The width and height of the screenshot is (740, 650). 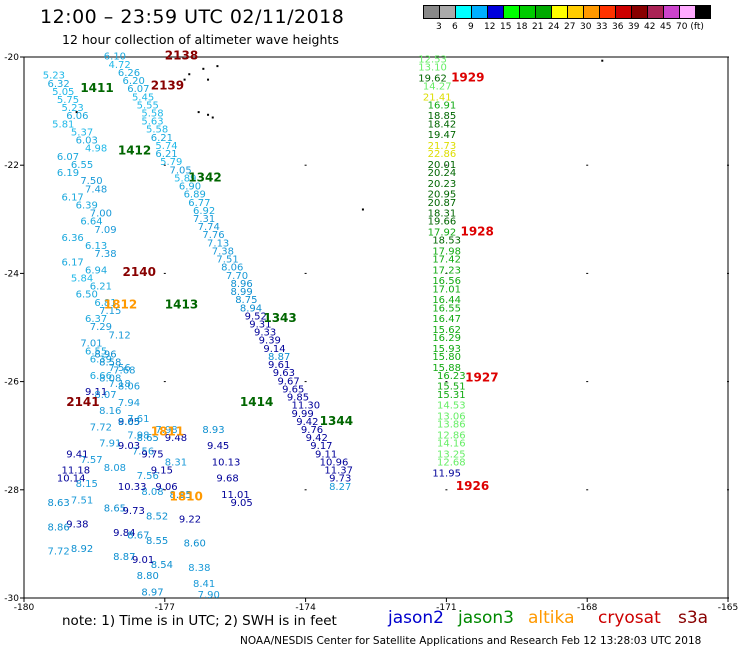 I want to click on scale-label: 9, so click(x=471, y=27).